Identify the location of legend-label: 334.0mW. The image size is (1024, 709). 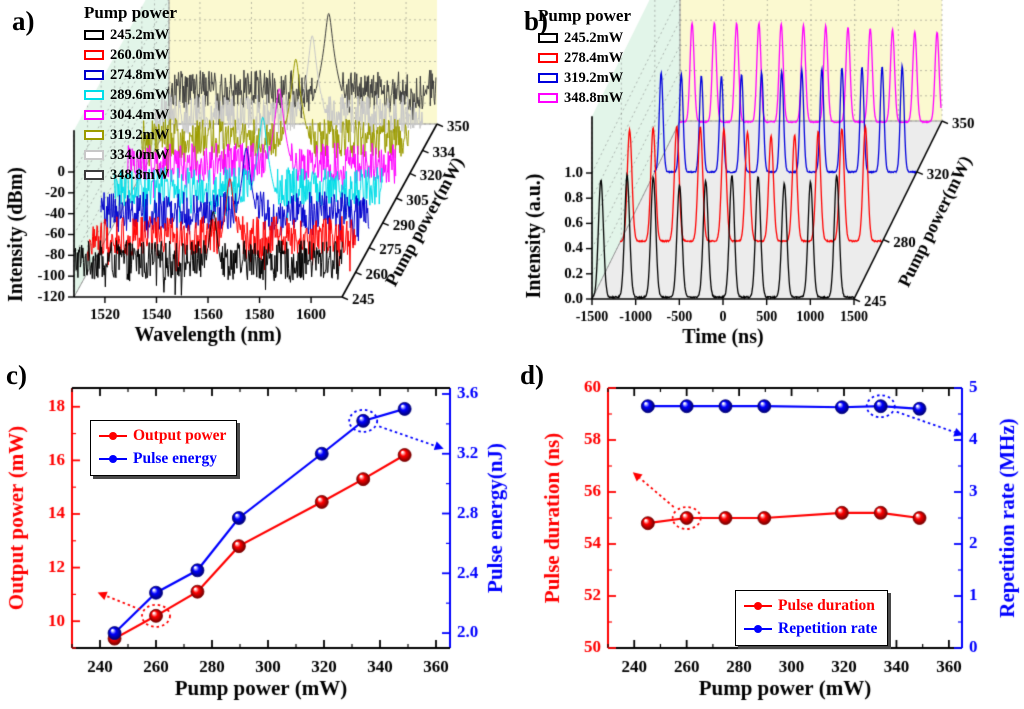
(140, 154).